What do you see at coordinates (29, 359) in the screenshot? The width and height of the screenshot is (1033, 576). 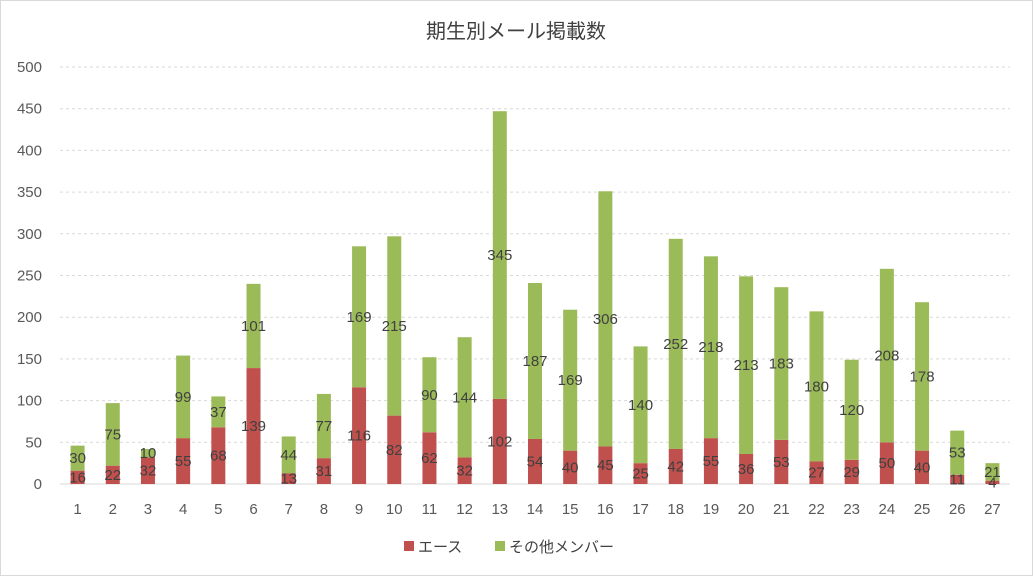 I see `y-tick-label: 150` at bounding box center [29, 359].